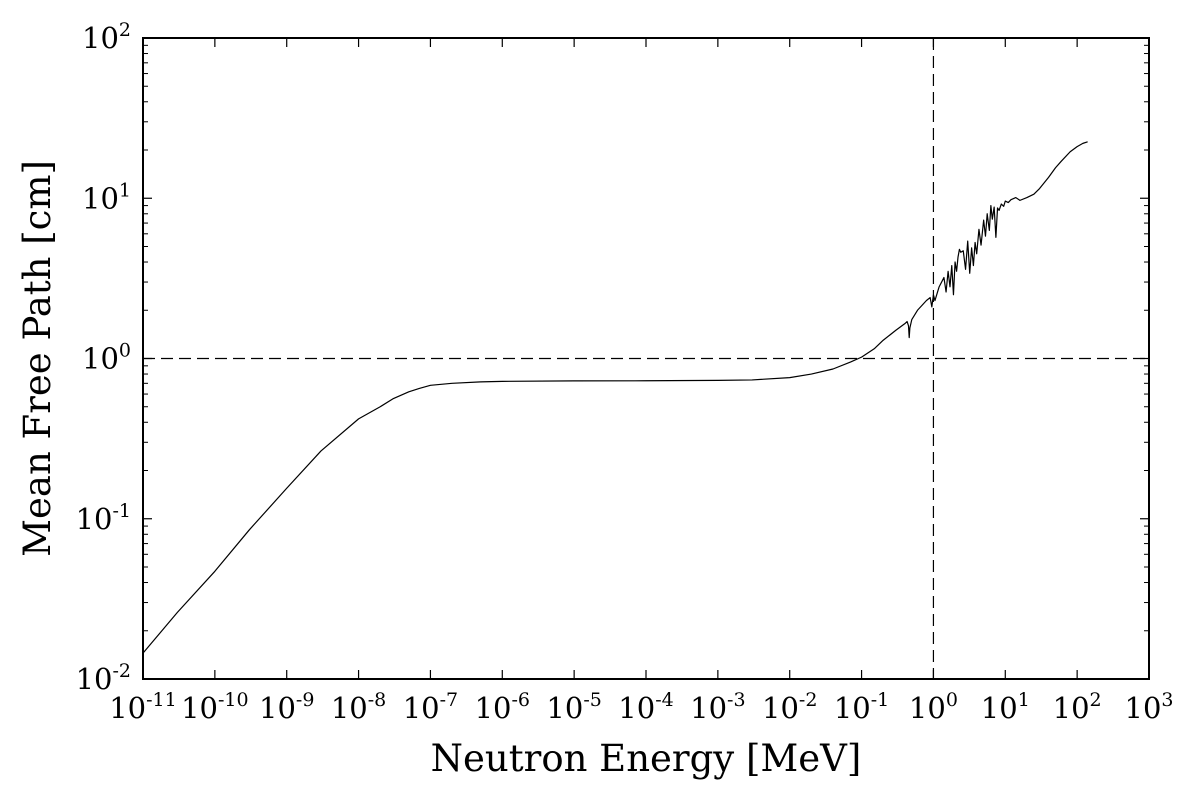 The width and height of the screenshot is (1195, 798). I want to click on x-tick-label: 10³, so click(1149, 707).